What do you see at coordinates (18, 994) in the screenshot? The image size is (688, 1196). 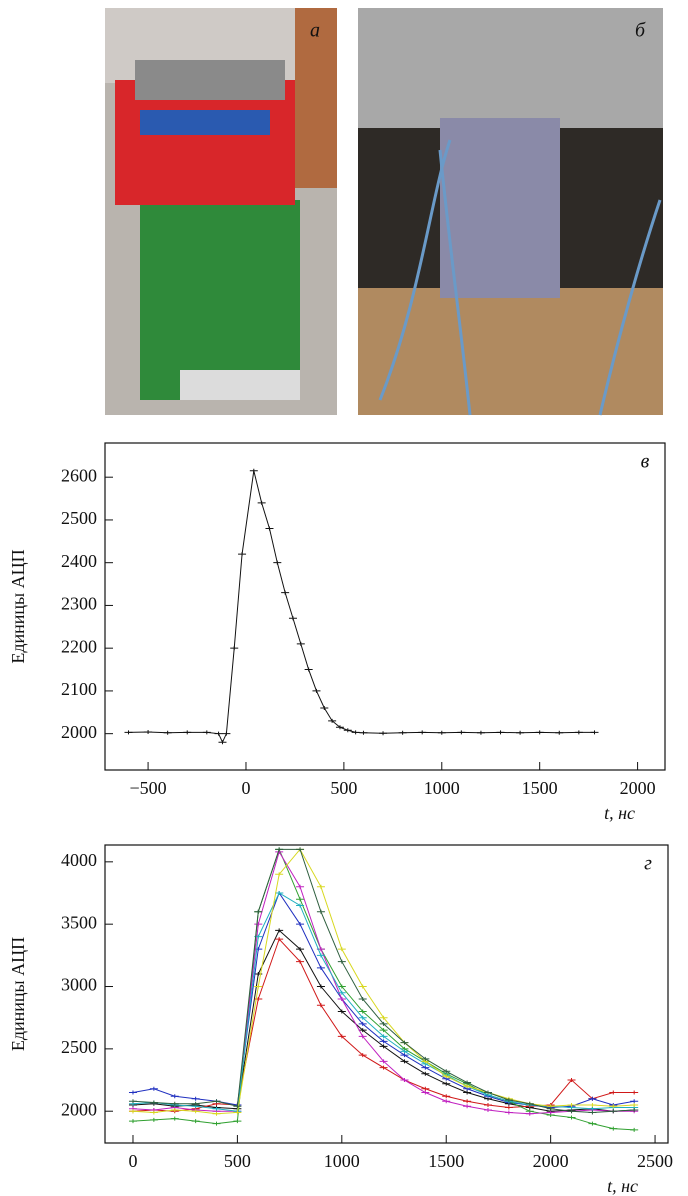 I see `y-axis-label: Единицы АЦП` at bounding box center [18, 994].